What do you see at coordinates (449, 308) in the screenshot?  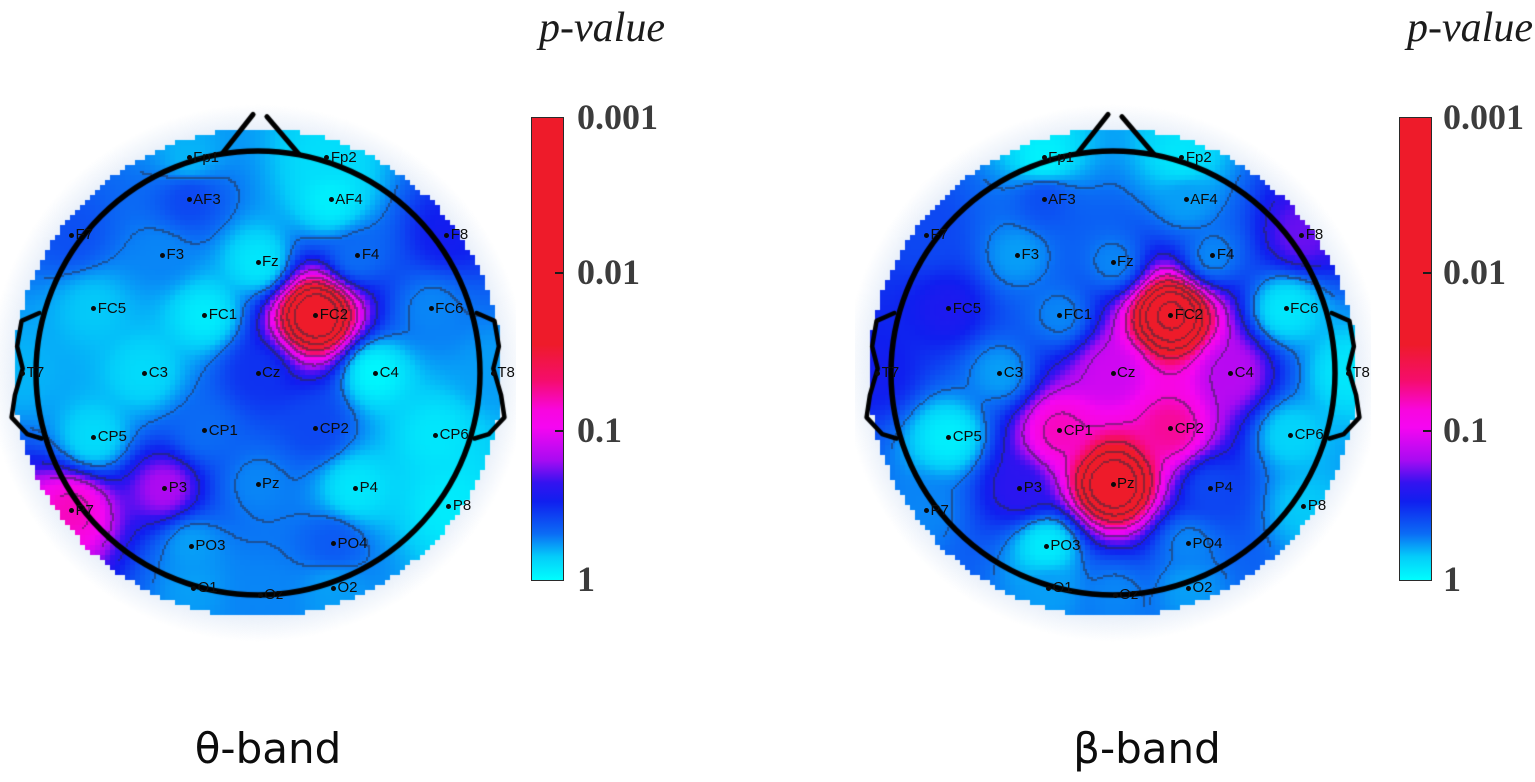 I see `electrode-label: FC6` at bounding box center [449, 308].